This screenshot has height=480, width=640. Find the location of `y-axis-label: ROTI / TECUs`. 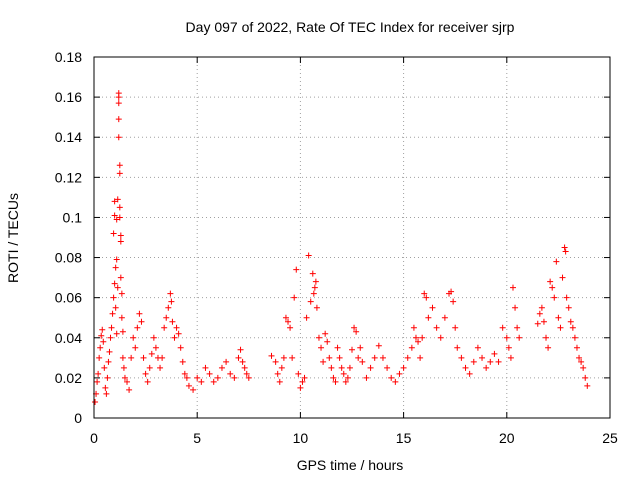

y-axis-label: ROTI / TECUs is located at coordinates (13, 238).